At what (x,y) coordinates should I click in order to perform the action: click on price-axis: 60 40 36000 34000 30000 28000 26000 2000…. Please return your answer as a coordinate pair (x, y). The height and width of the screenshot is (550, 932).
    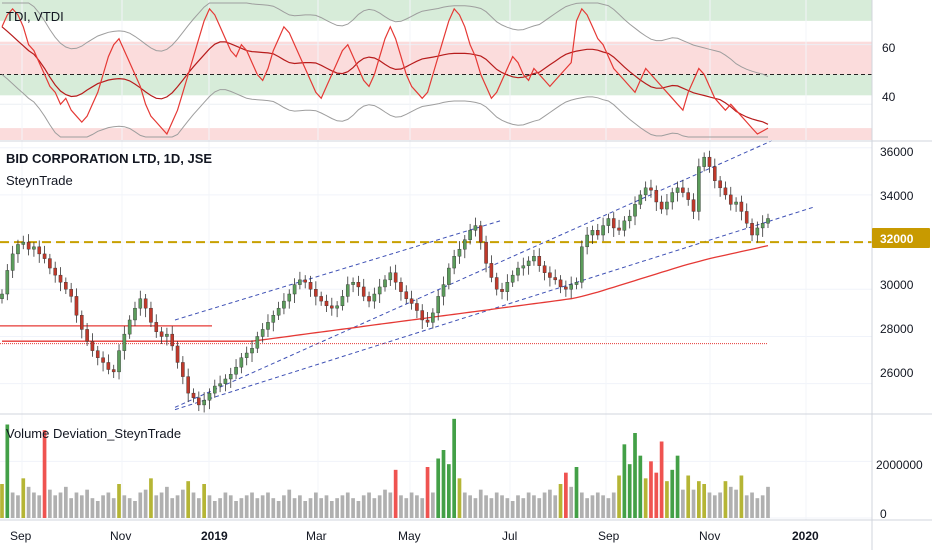
    Looking at the image, I should click on (899, 281).